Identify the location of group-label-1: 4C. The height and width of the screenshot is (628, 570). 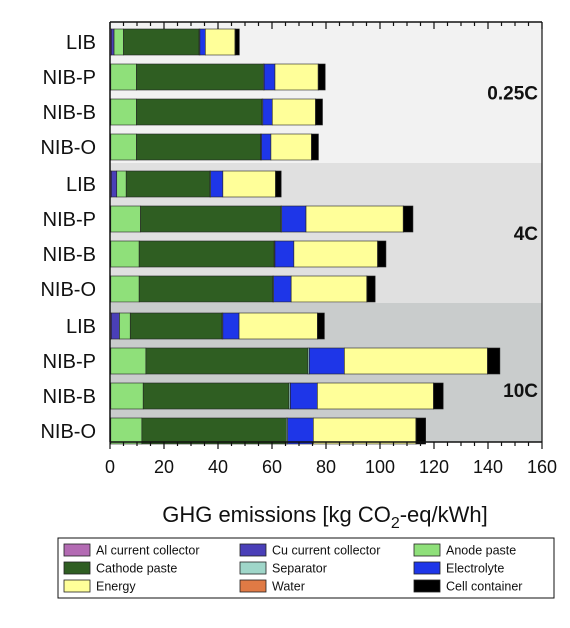
(526, 234).